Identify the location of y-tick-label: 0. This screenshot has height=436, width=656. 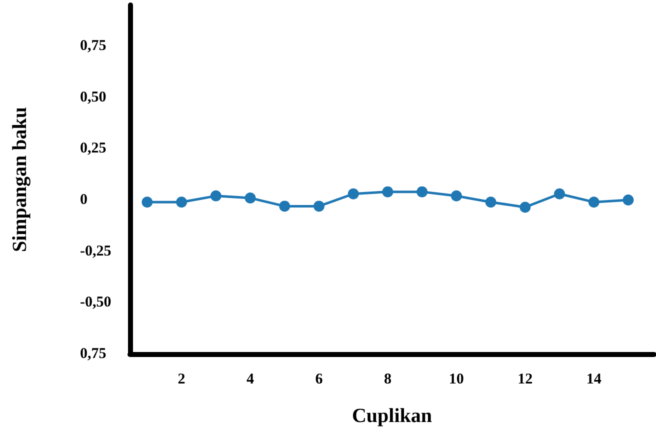
(84, 200).